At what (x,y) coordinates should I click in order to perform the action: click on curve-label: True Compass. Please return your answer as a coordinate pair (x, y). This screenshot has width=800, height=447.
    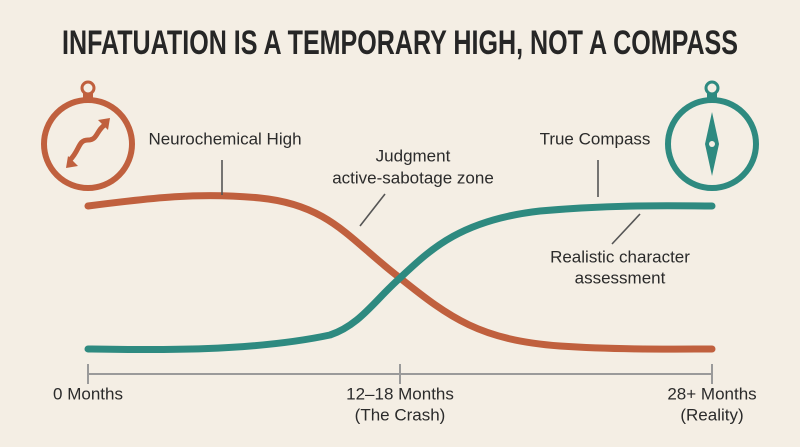
    Looking at the image, I should click on (595, 138).